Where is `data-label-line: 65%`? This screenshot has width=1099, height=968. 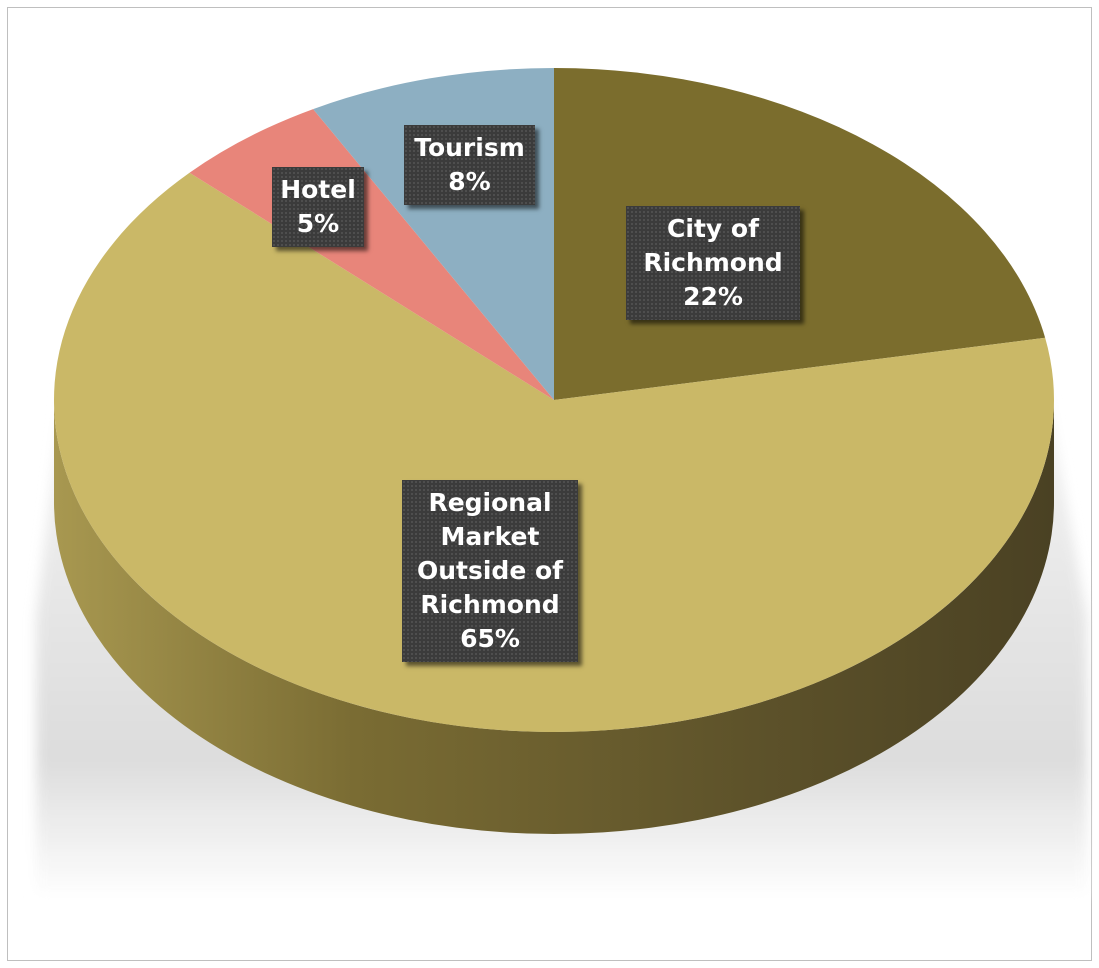
data-label-line: 65% is located at coordinates (490, 638).